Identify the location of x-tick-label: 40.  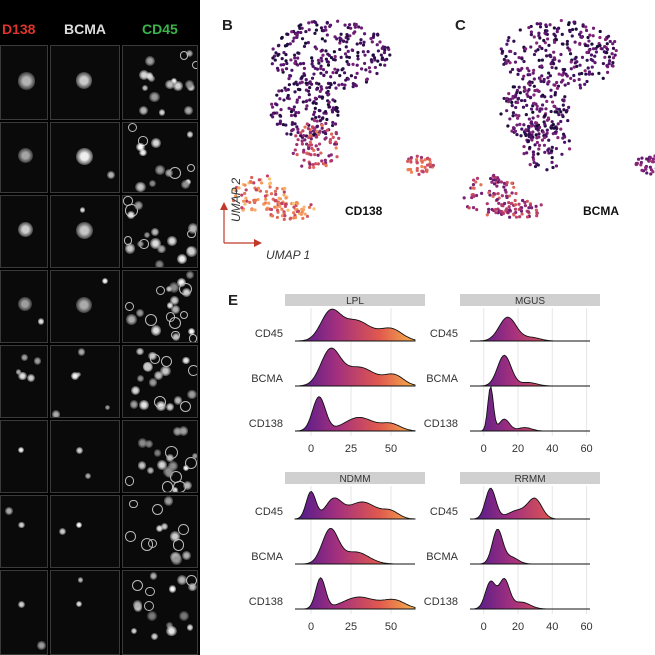
(552, 627).